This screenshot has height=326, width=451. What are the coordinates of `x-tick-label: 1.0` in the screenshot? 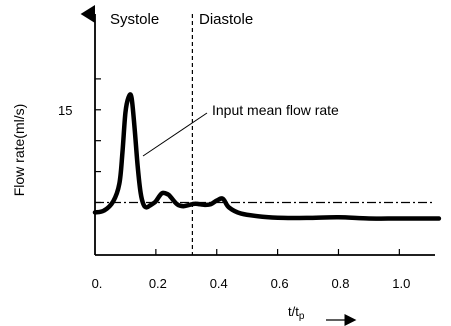 It's located at (401, 283).